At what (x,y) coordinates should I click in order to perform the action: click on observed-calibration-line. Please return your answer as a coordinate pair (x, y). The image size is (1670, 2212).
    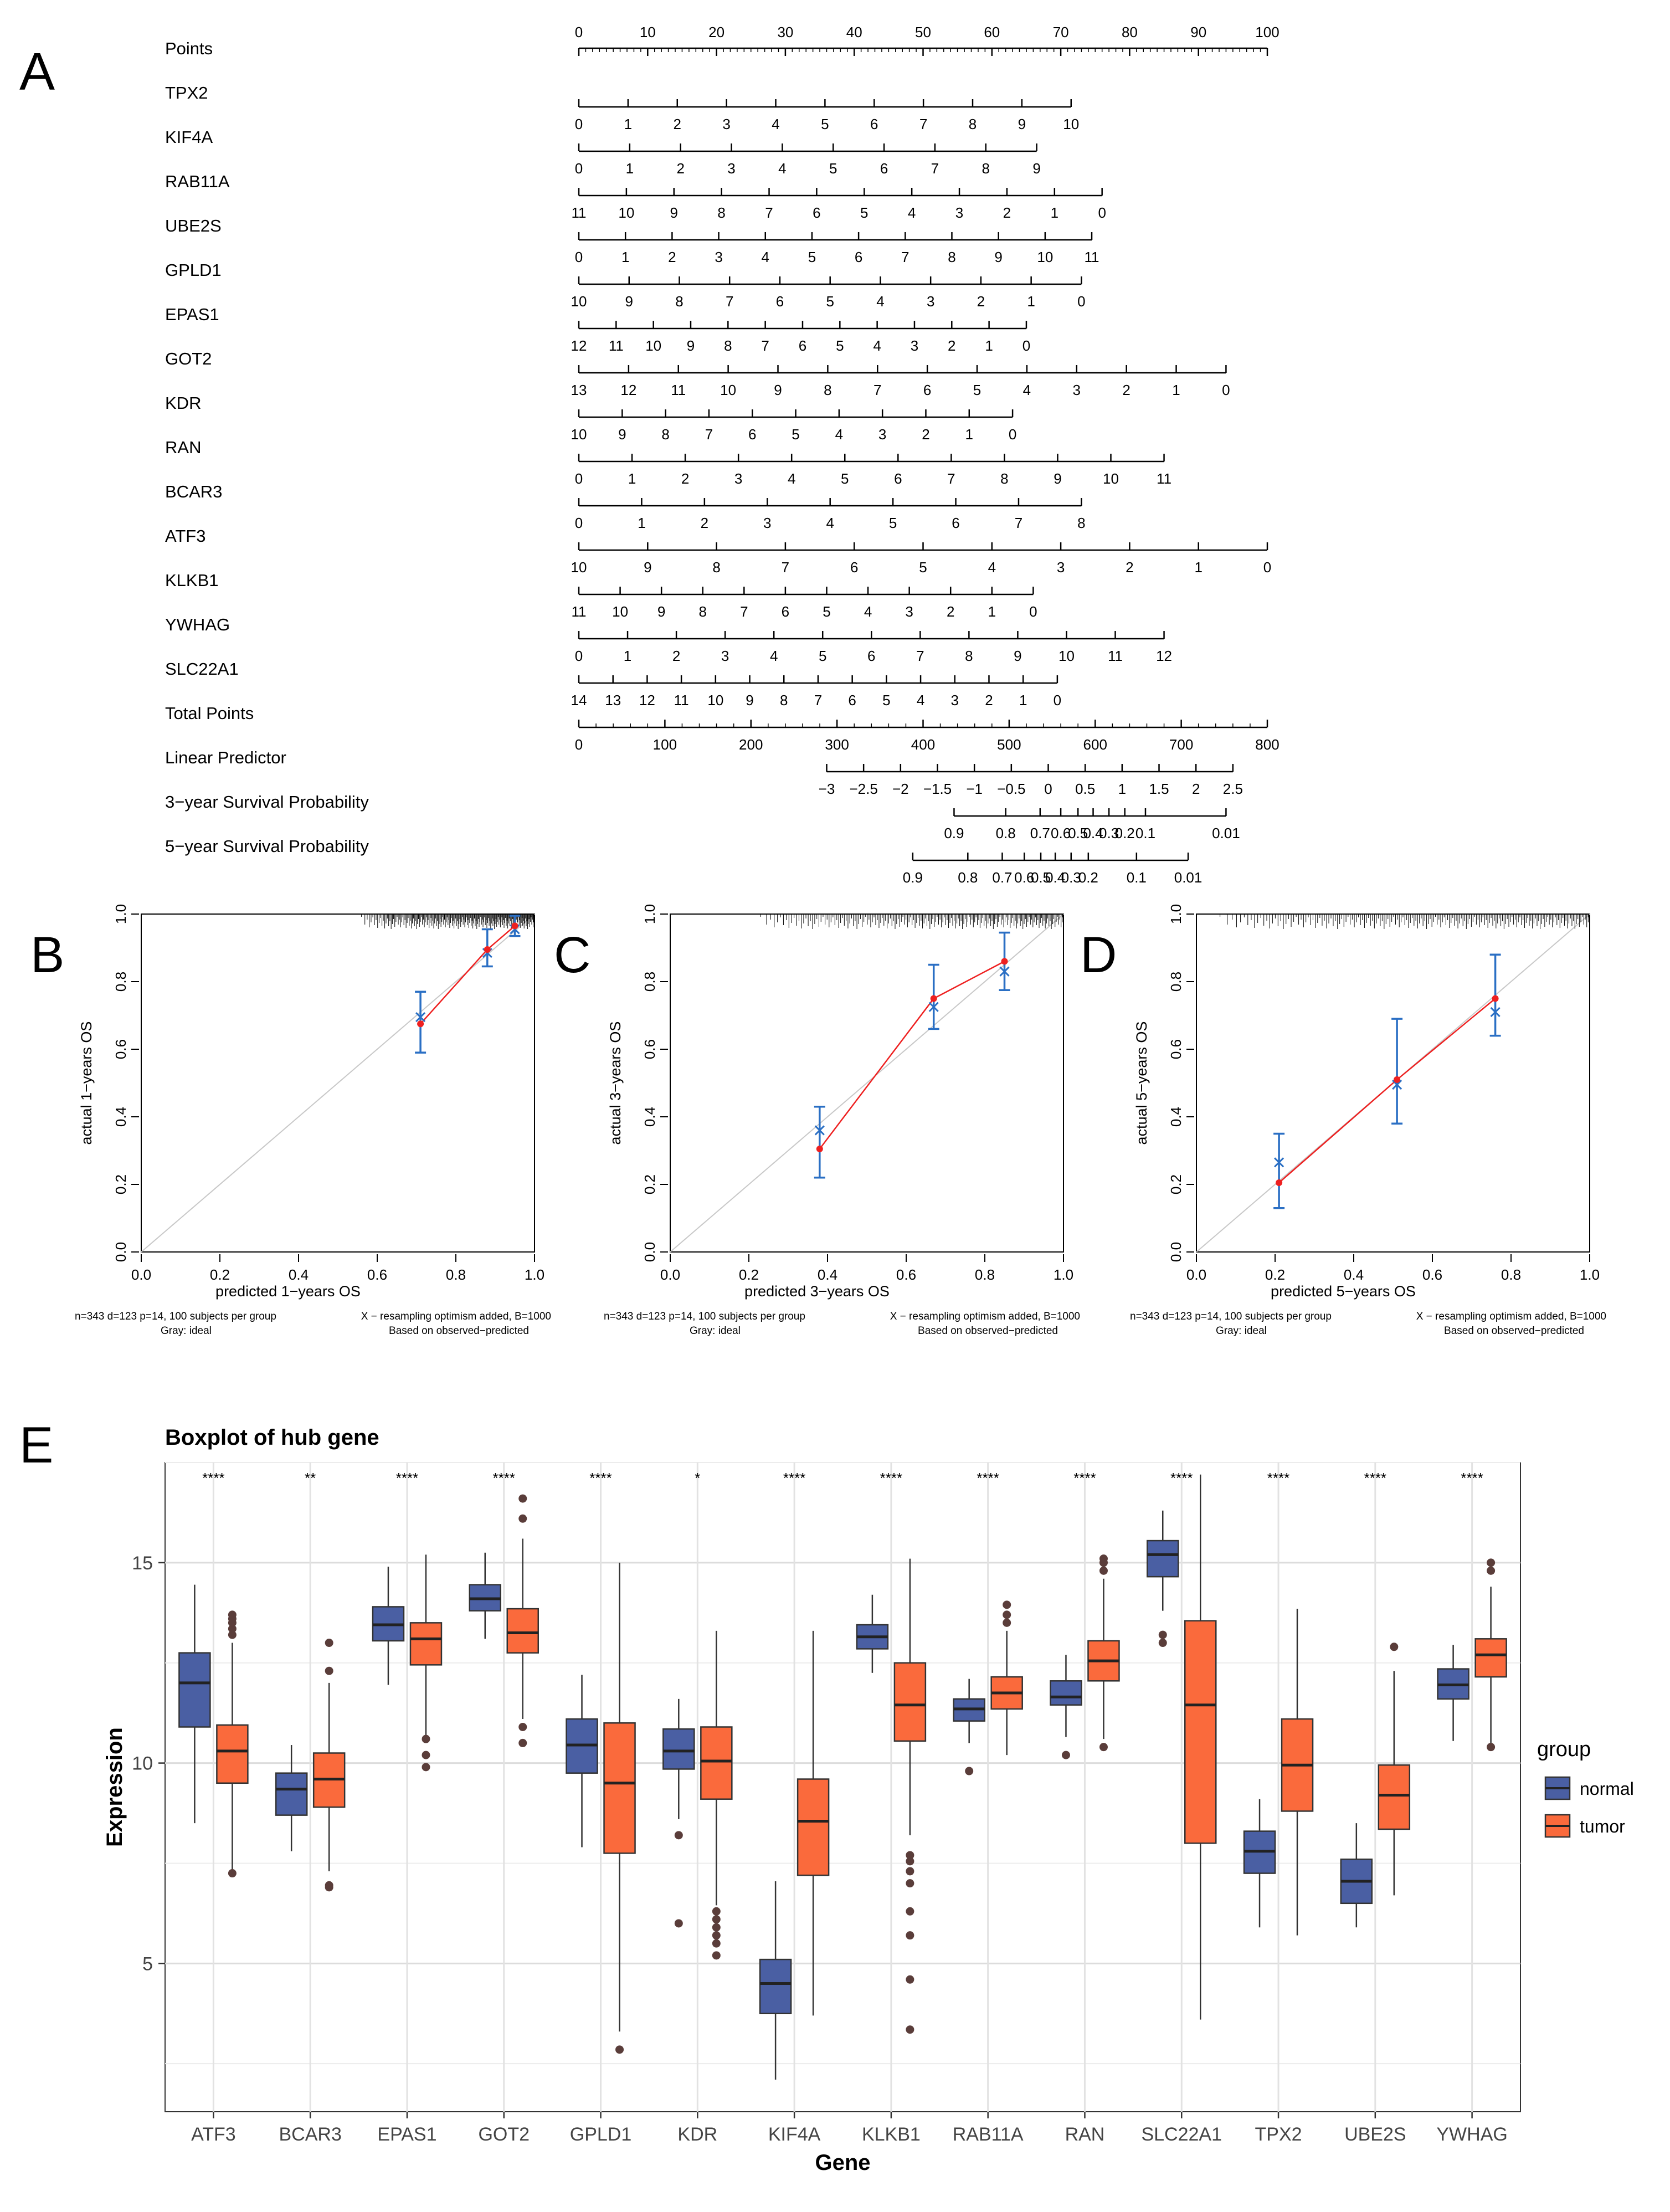
    Looking at the image, I should click on (468, 975).